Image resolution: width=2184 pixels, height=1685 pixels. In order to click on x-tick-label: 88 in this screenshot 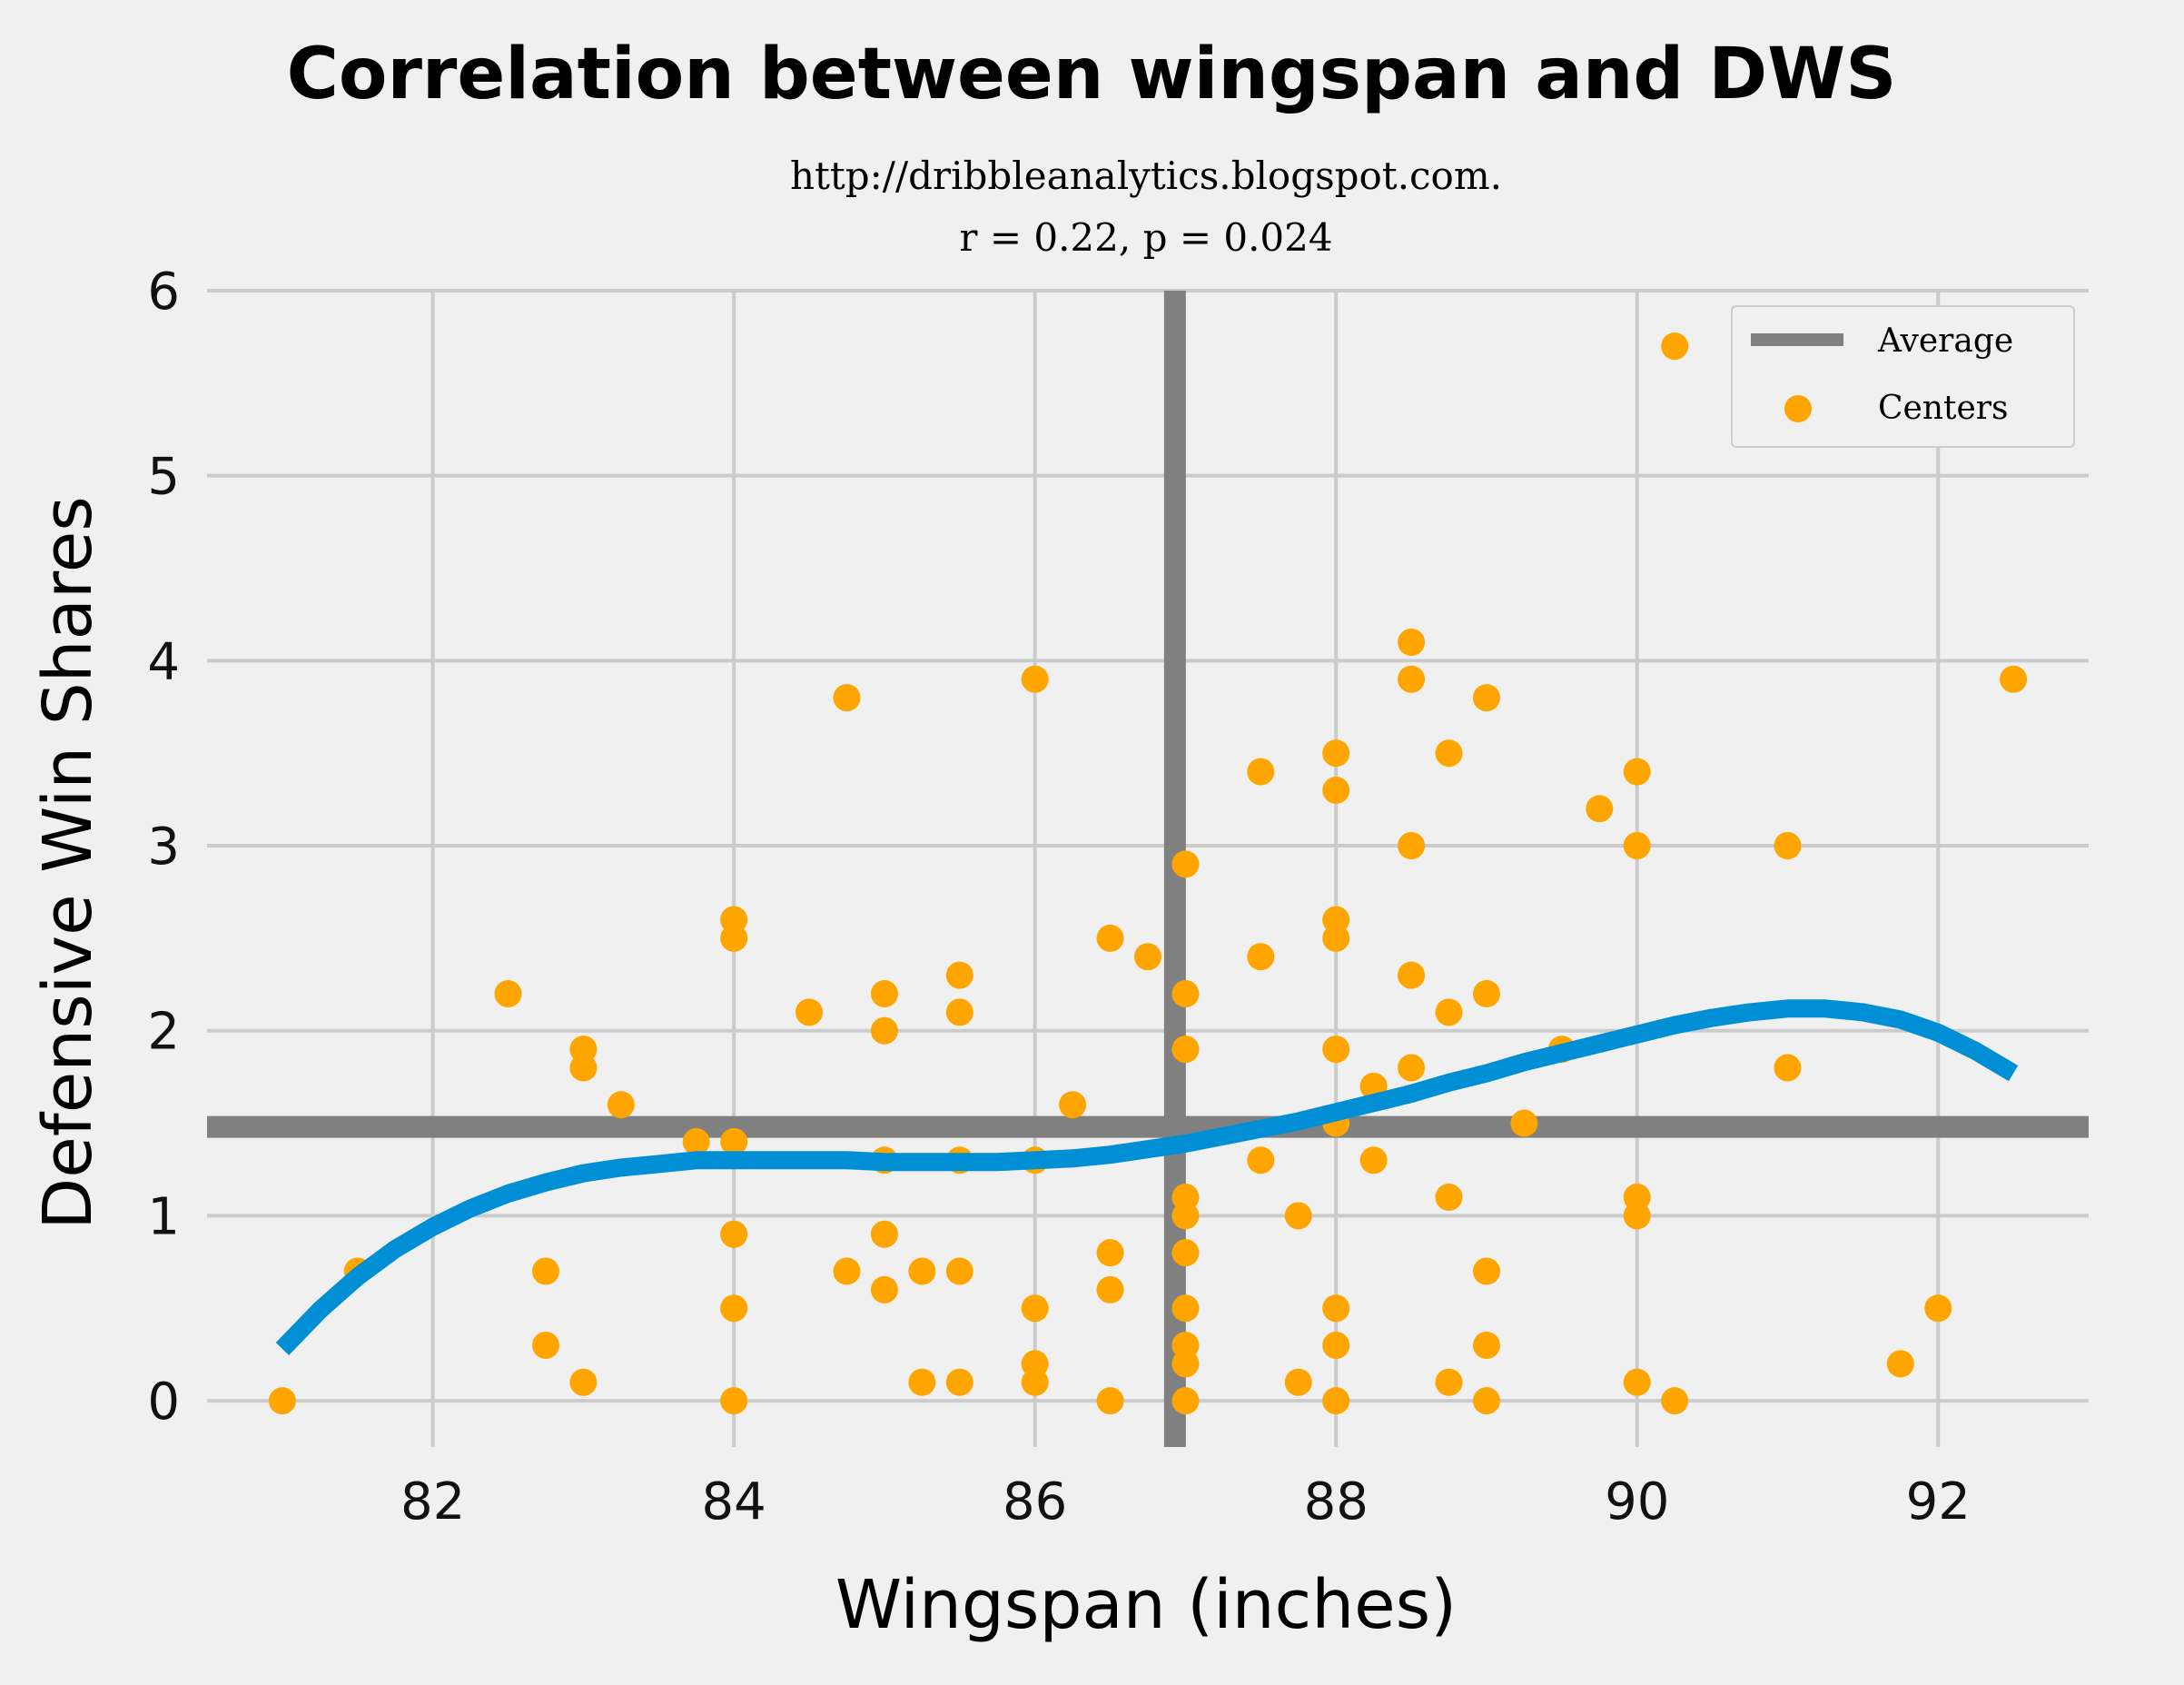, I will do `click(1337, 1501)`.